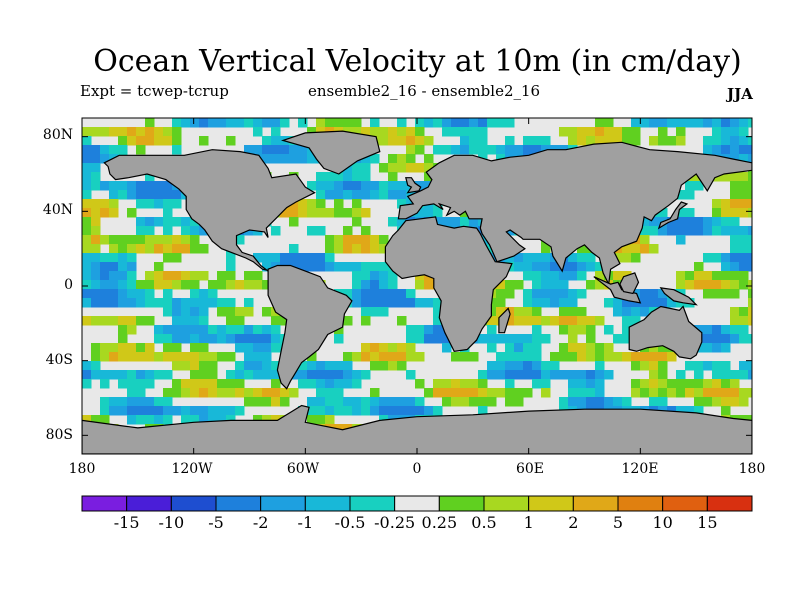  What do you see at coordinates (59, 360) in the screenshot?
I see `lat-label-40s: 40S` at bounding box center [59, 360].